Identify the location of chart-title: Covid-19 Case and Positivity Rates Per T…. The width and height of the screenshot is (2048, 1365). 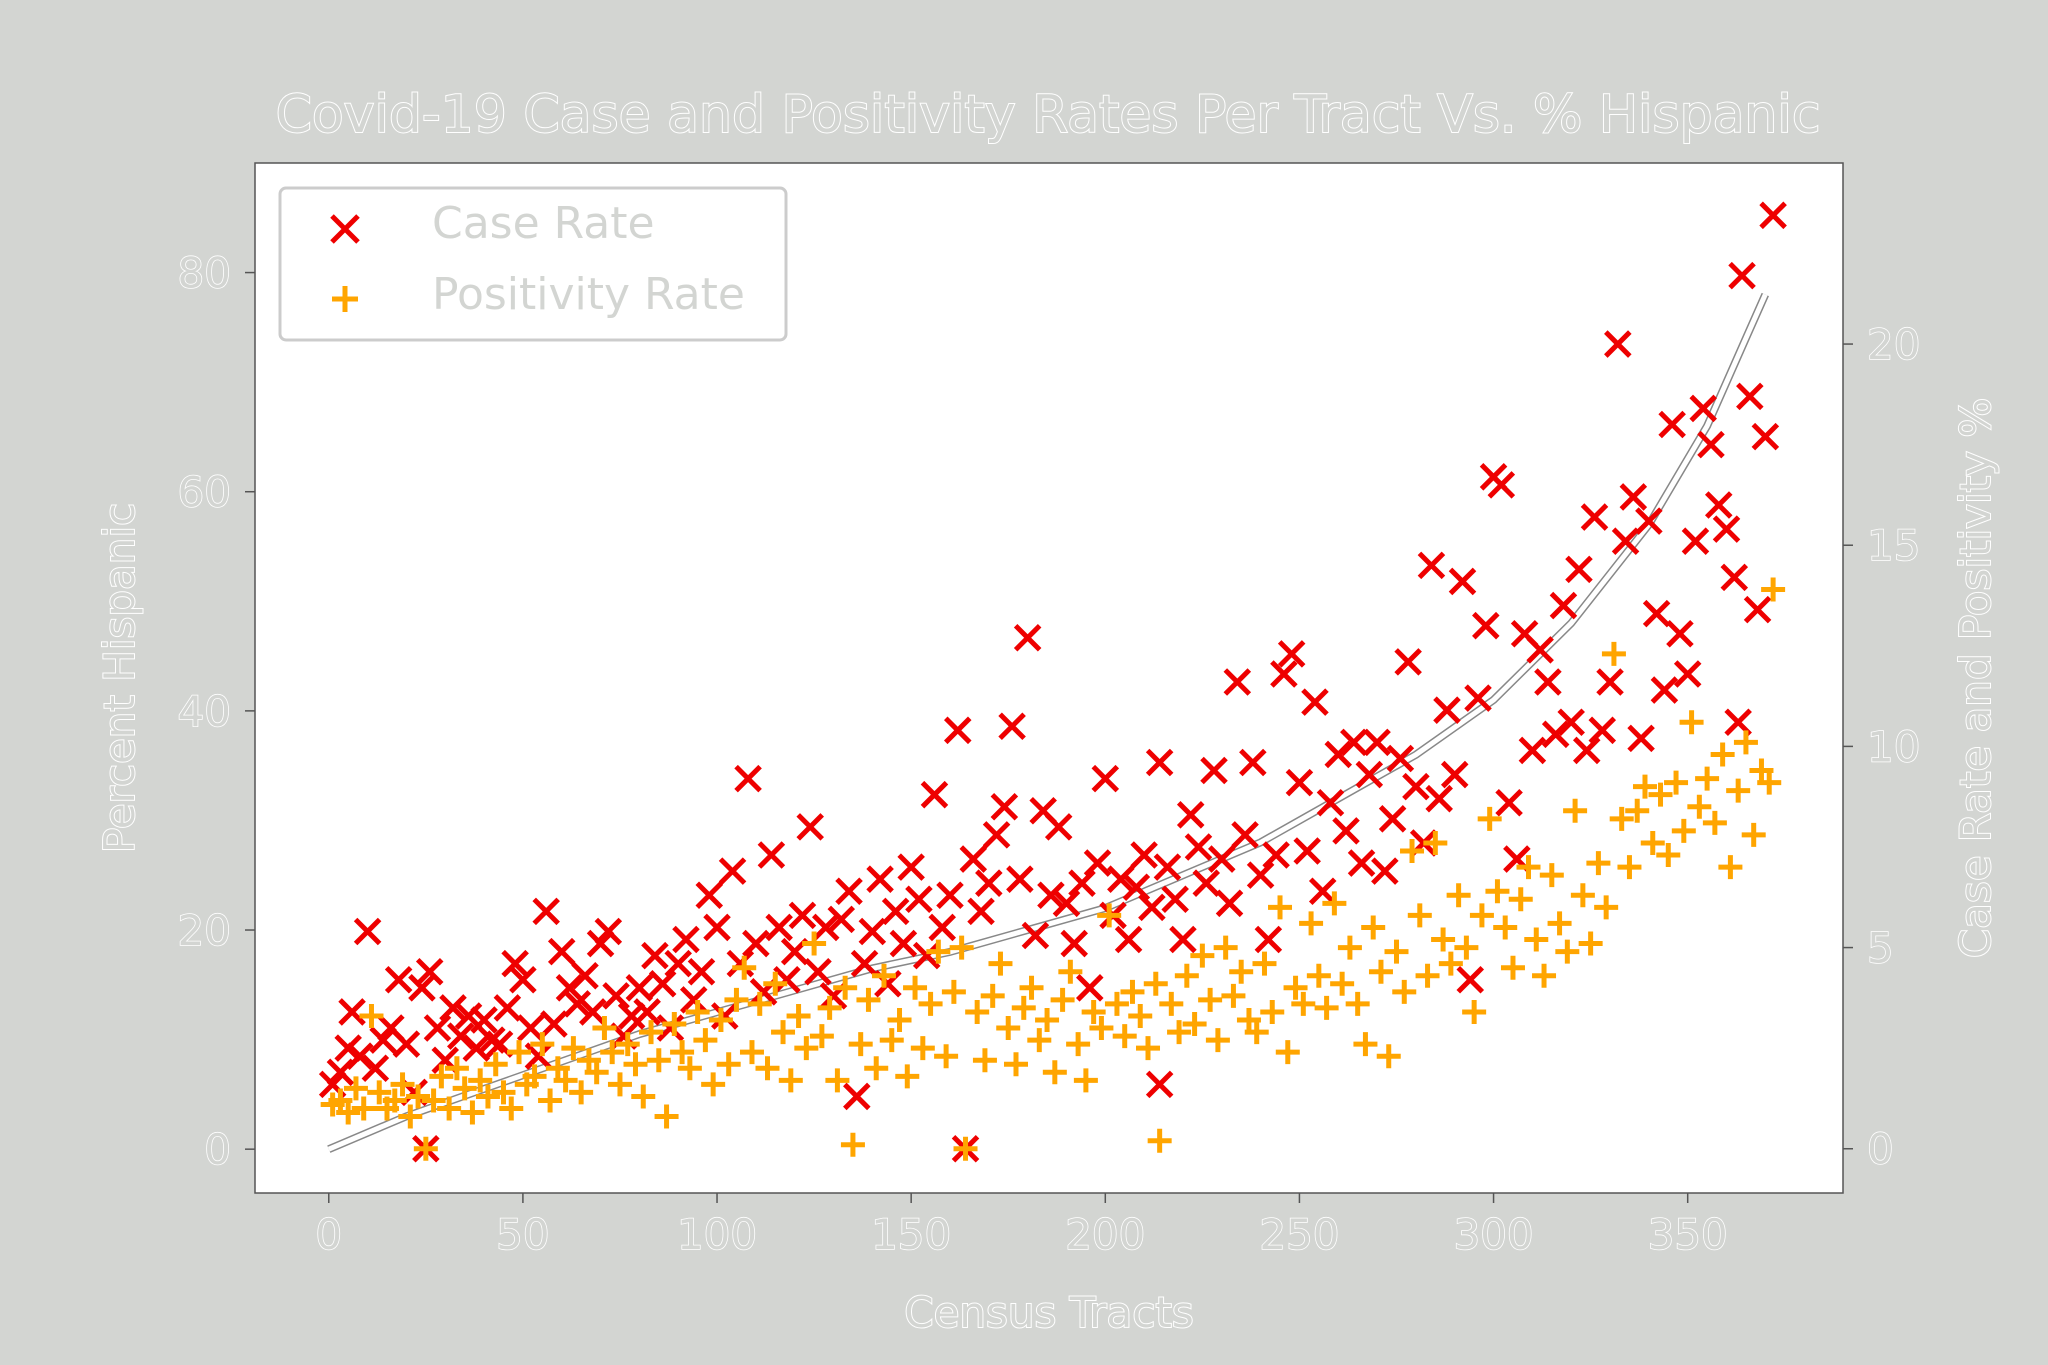
(1048, 115).